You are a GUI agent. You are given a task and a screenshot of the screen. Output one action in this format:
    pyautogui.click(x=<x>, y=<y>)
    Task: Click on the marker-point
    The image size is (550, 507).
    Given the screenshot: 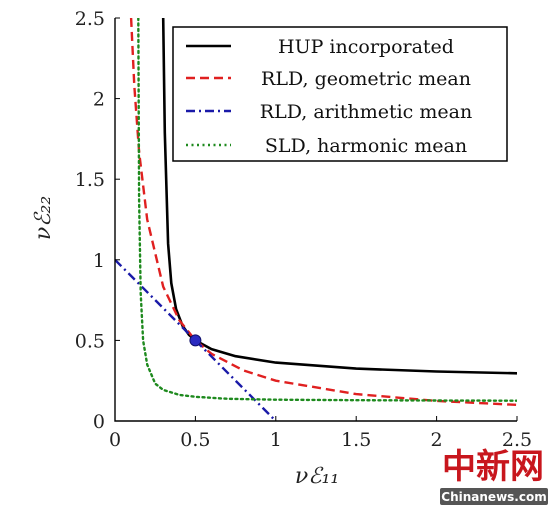 What is the action you would take?
    pyautogui.click(x=195, y=340)
    